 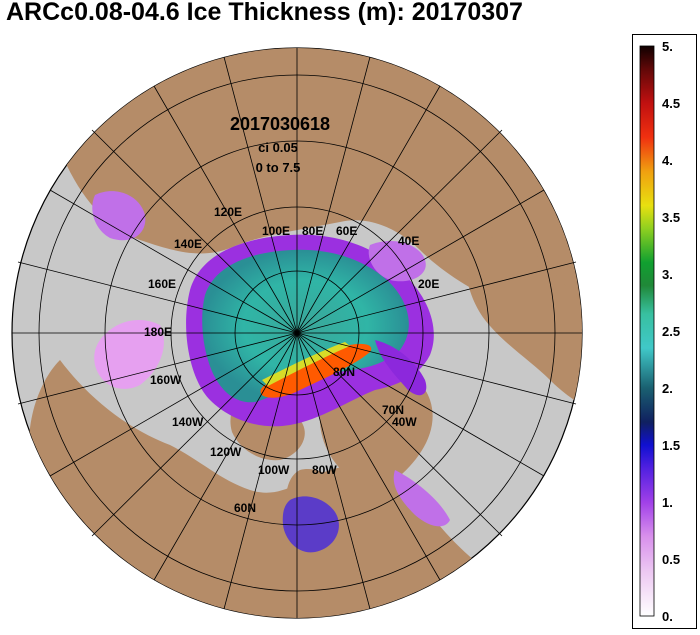 What do you see at coordinates (667, 160) in the screenshot?
I see `colorbar-tick-label: 4.` at bounding box center [667, 160].